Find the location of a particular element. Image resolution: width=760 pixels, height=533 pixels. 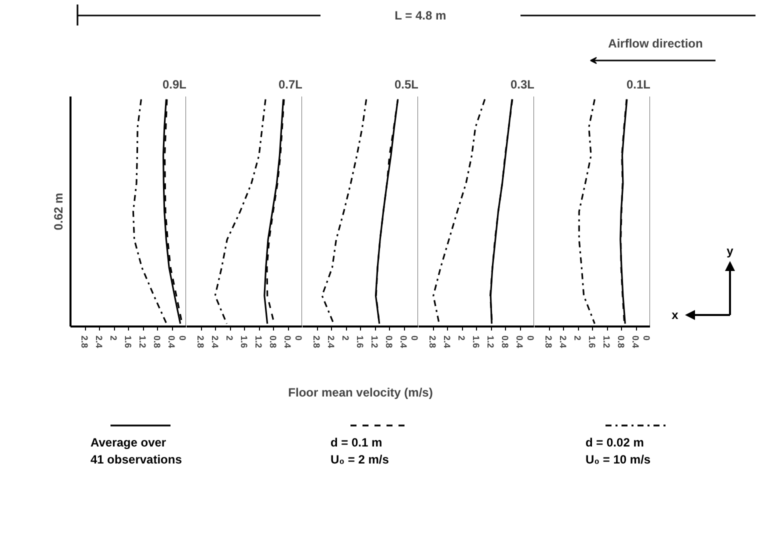

legend-label: Average over 41 observations is located at coordinates (136, 451).